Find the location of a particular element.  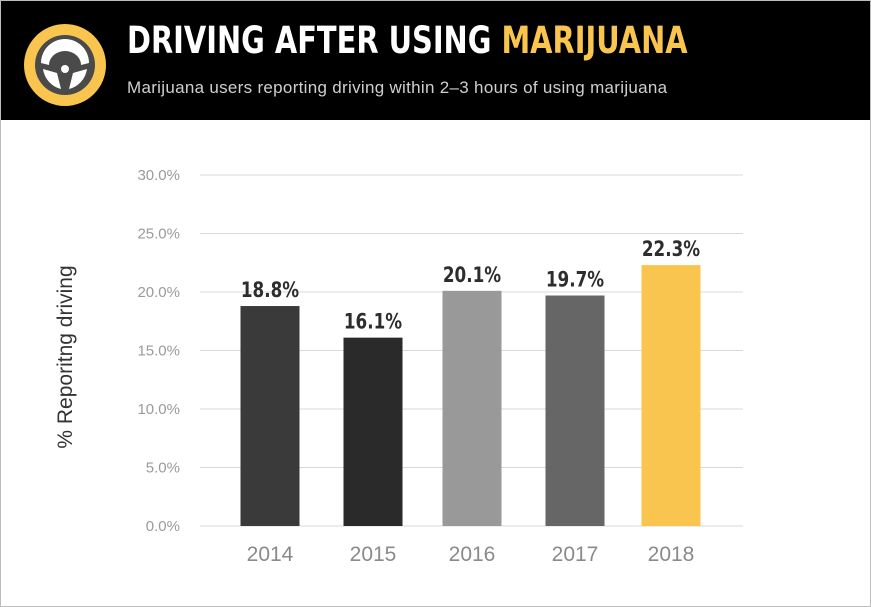

x-tick-label: 2016 is located at coordinates (472, 554).